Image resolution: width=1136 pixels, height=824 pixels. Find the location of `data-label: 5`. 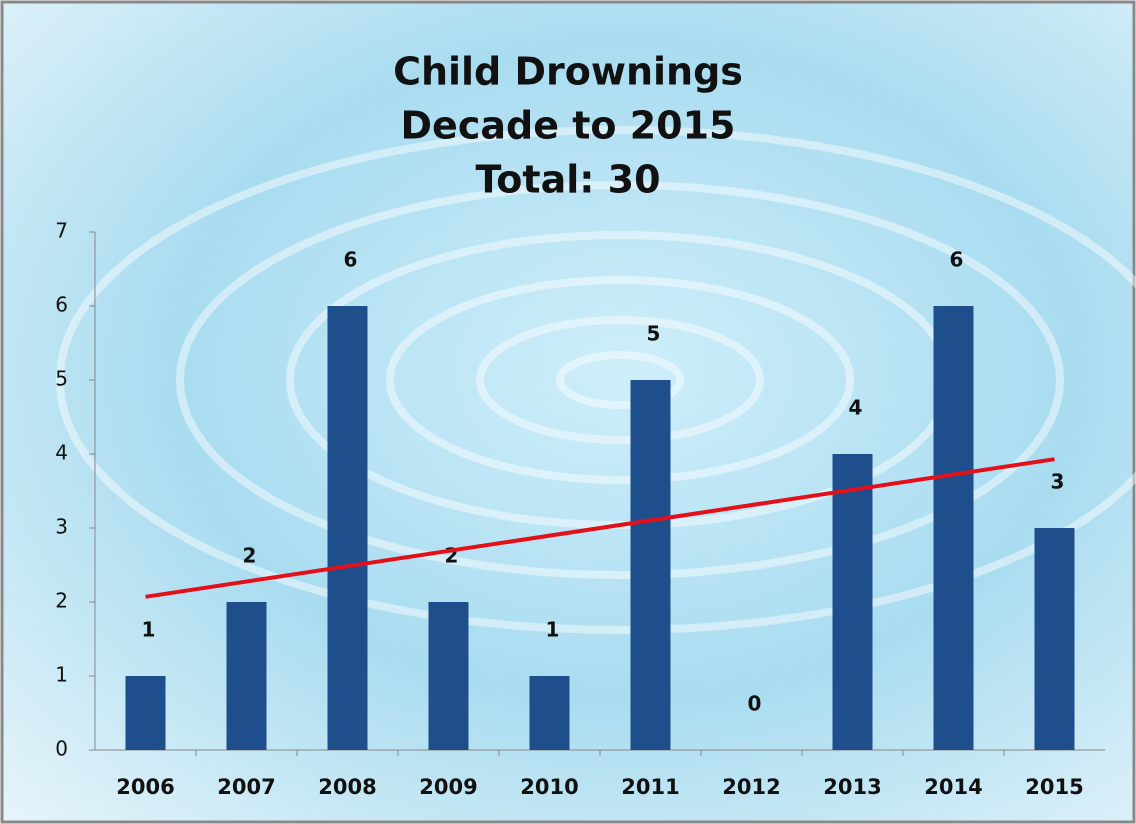

data-label: 5 is located at coordinates (654, 334).